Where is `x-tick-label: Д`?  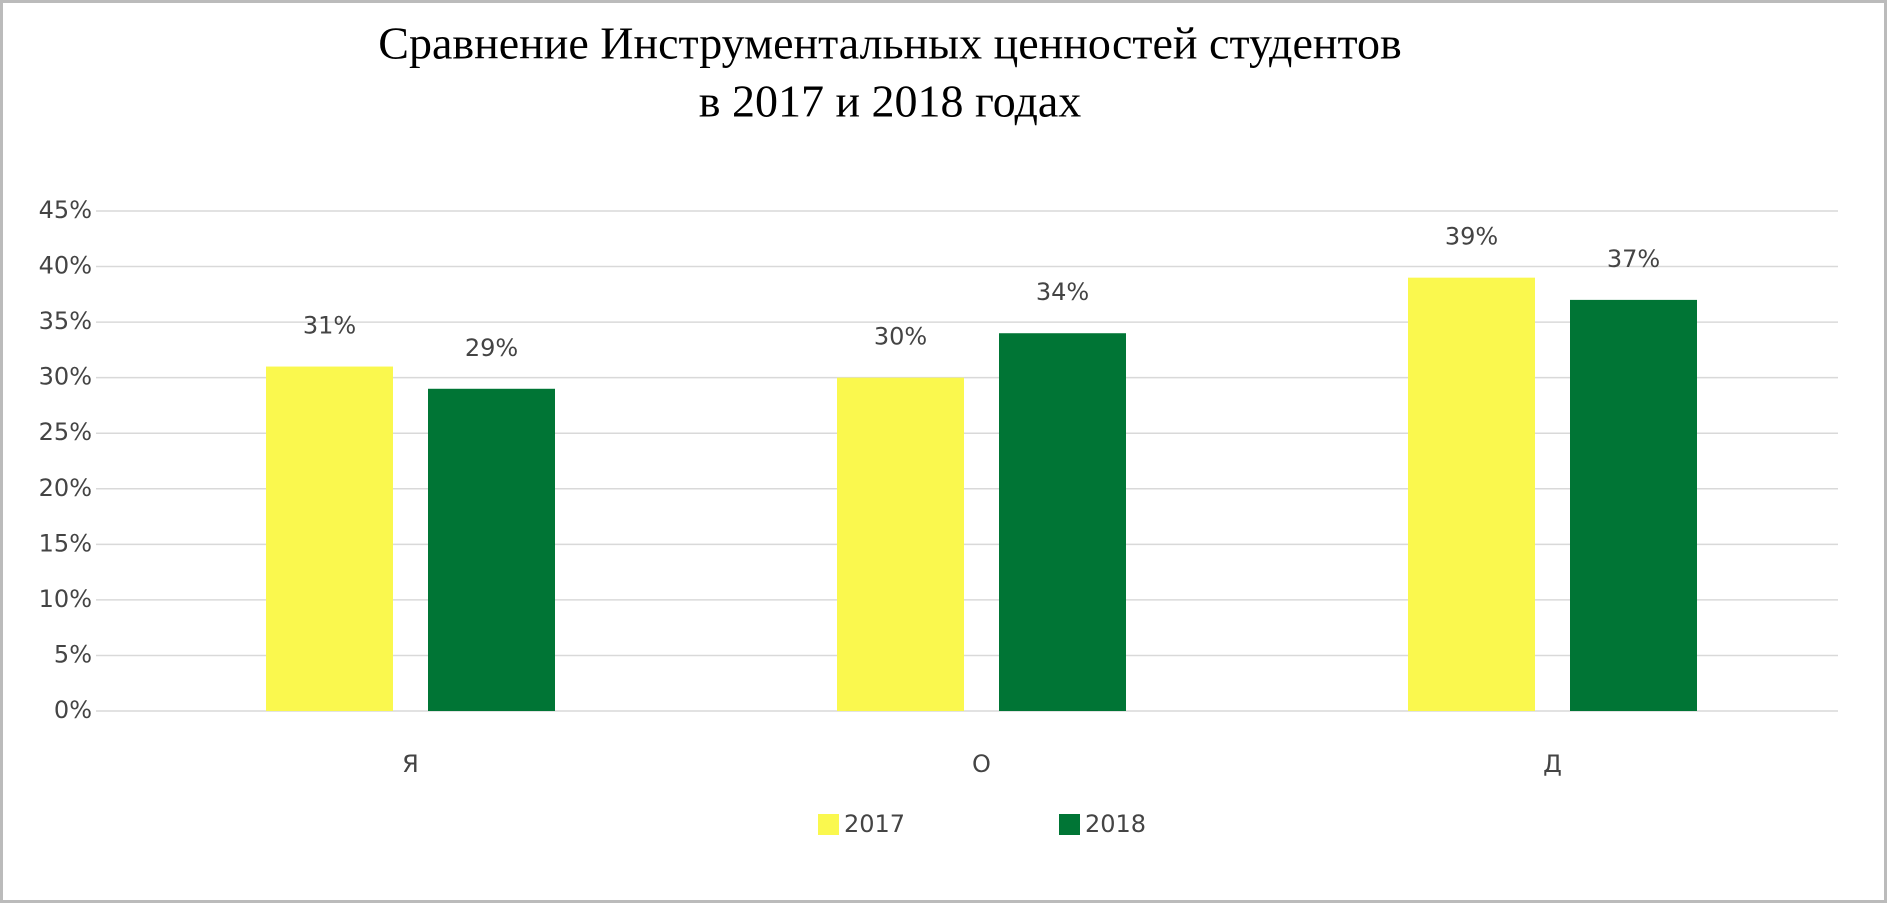 x-tick-label: Д is located at coordinates (1552, 764).